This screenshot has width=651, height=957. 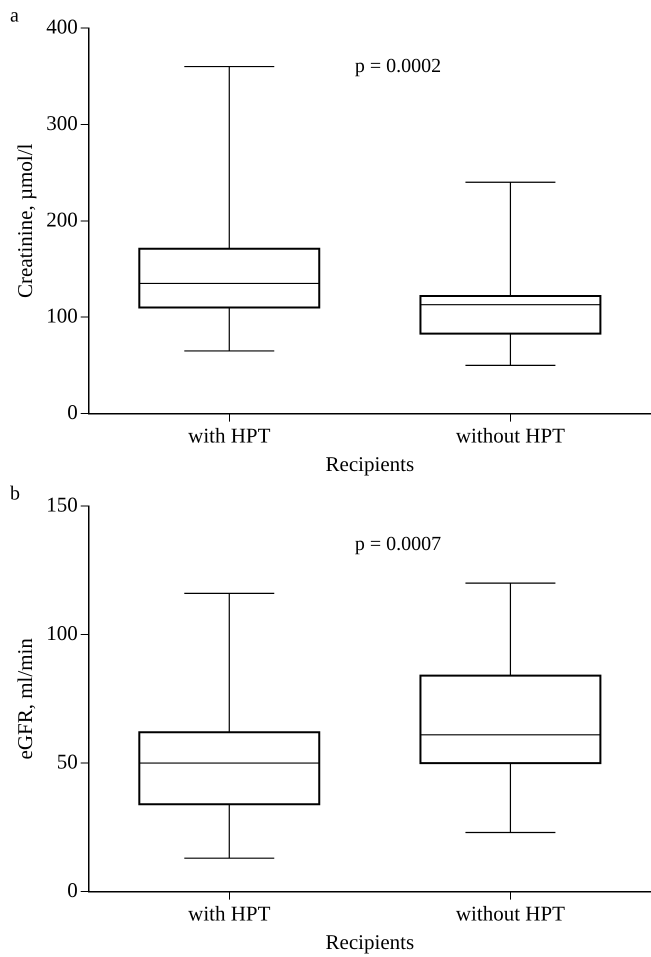 I want to click on annotation: p = 0.0007, so click(x=398, y=543).